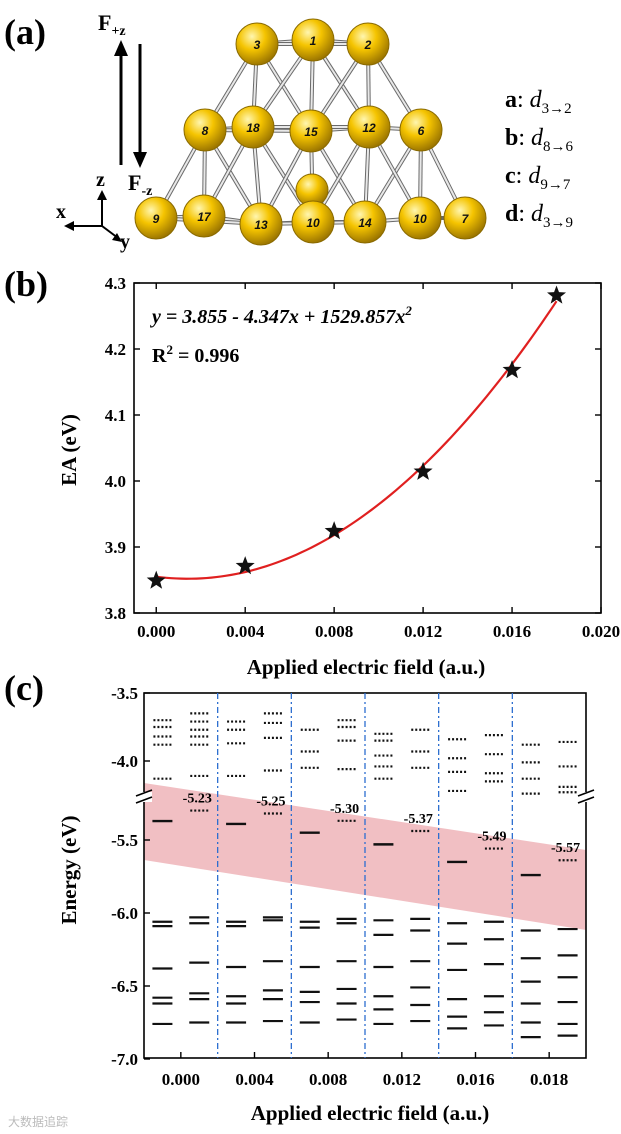  Describe the element at coordinates (245, 631) in the screenshot. I see `chart-b-xtick-label: 0.004` at that location.